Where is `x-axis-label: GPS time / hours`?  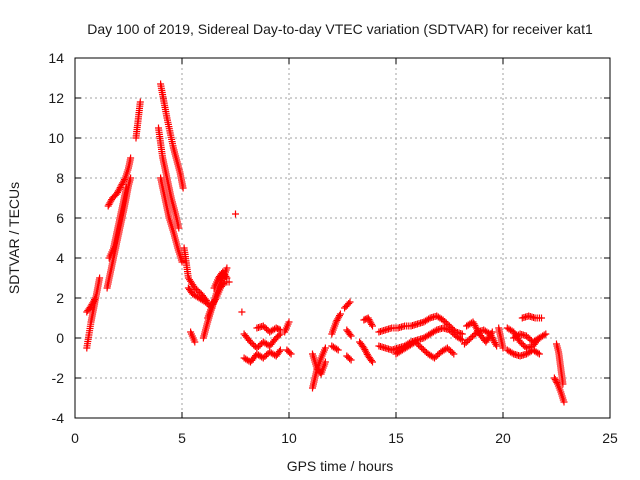
x-axis-label: GPS time / hours is located at coordinates (340, 466).